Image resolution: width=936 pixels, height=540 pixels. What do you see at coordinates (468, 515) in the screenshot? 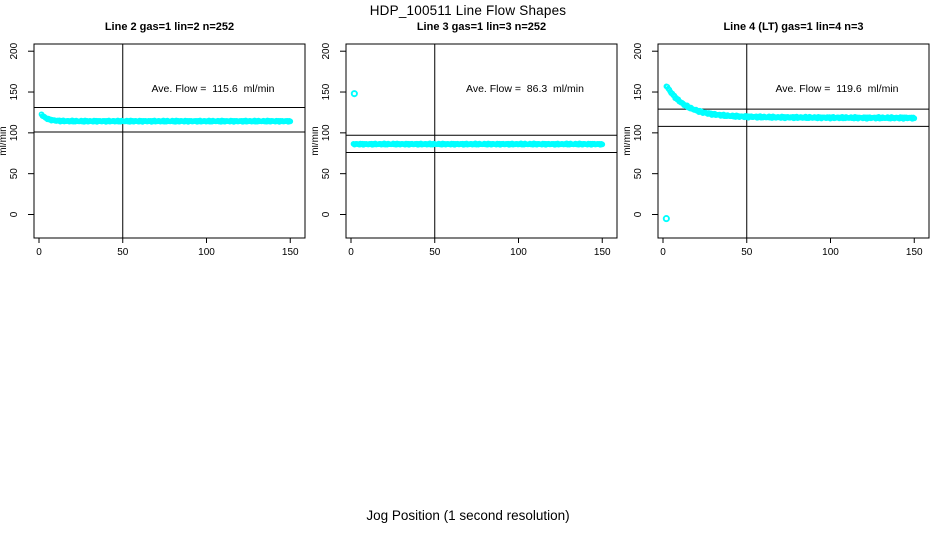
I see `figure-xlabel: Jog Position (1 second resolution)` at bounding box center [468, 515].